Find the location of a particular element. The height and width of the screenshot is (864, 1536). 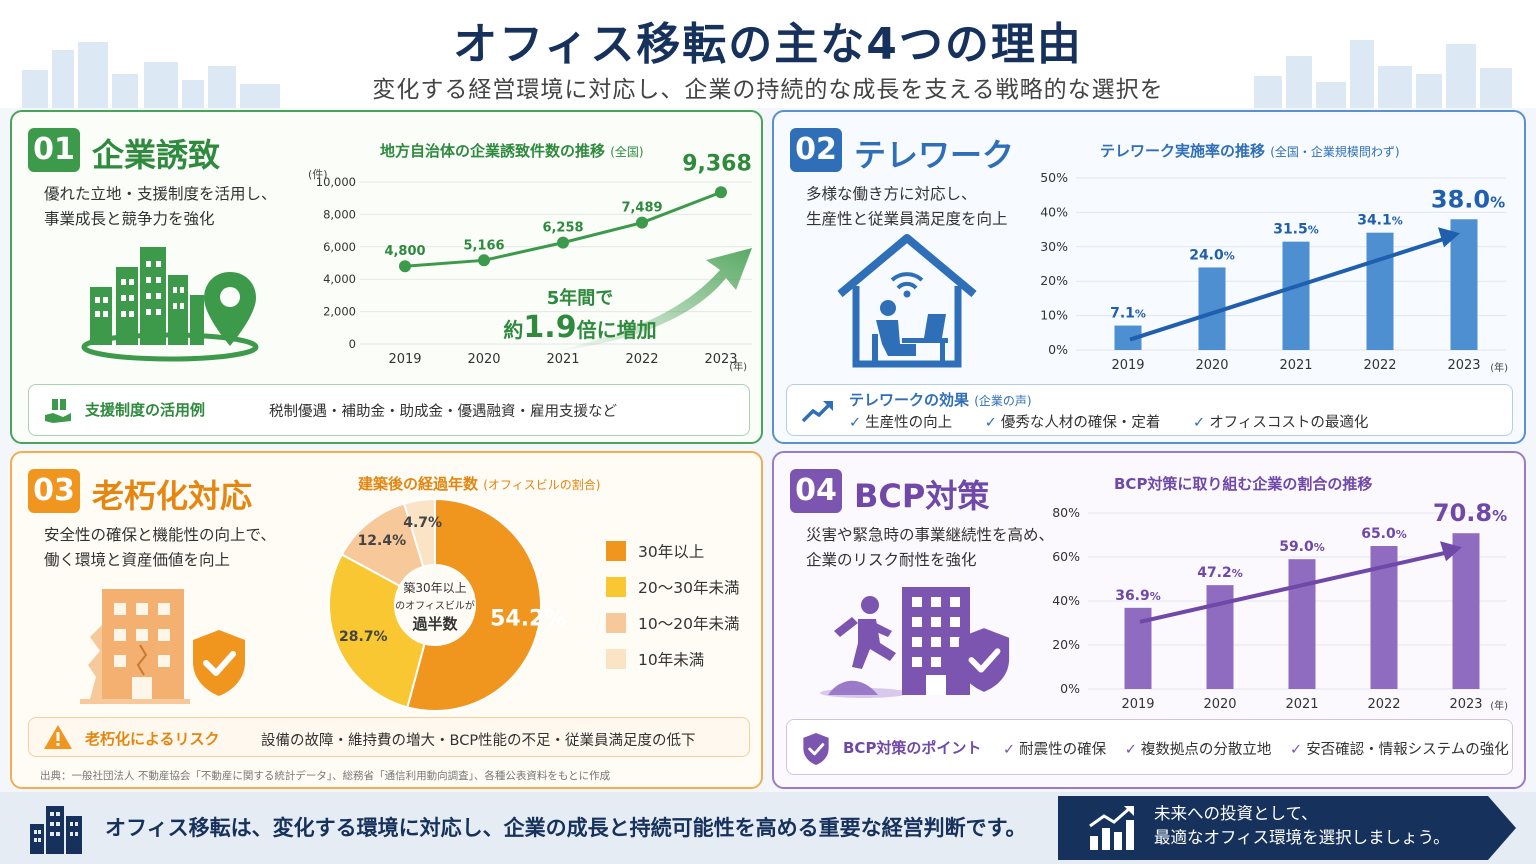

donut-legend: 30年以上 20〜30年未満 10〜20年未満 10年未満 is located at coordinates (681, 605).